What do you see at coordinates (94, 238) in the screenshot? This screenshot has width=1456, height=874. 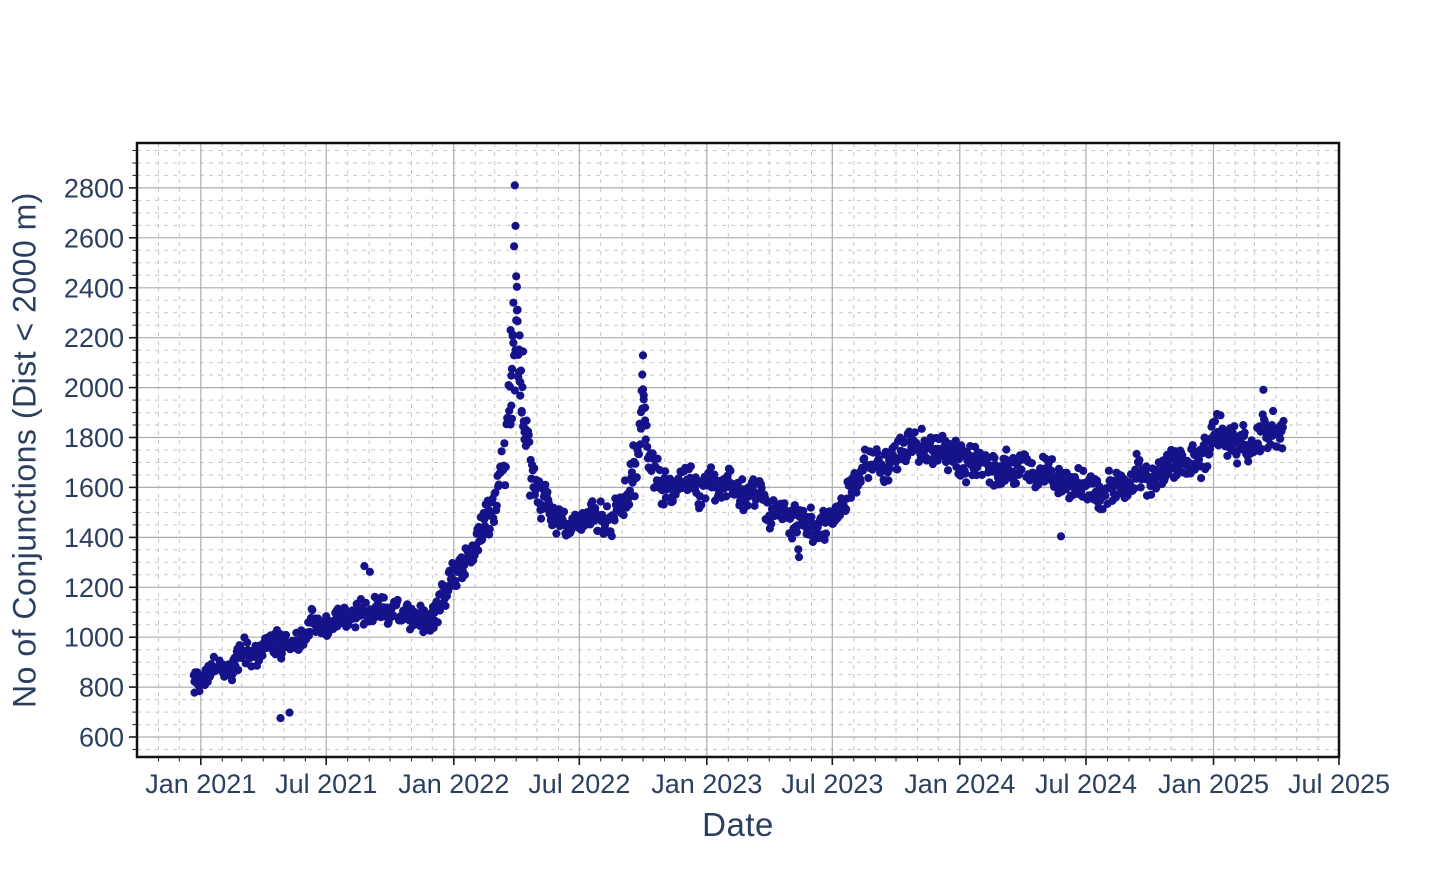 I see `svg-text: 2600` at bounding box center [94, 238].